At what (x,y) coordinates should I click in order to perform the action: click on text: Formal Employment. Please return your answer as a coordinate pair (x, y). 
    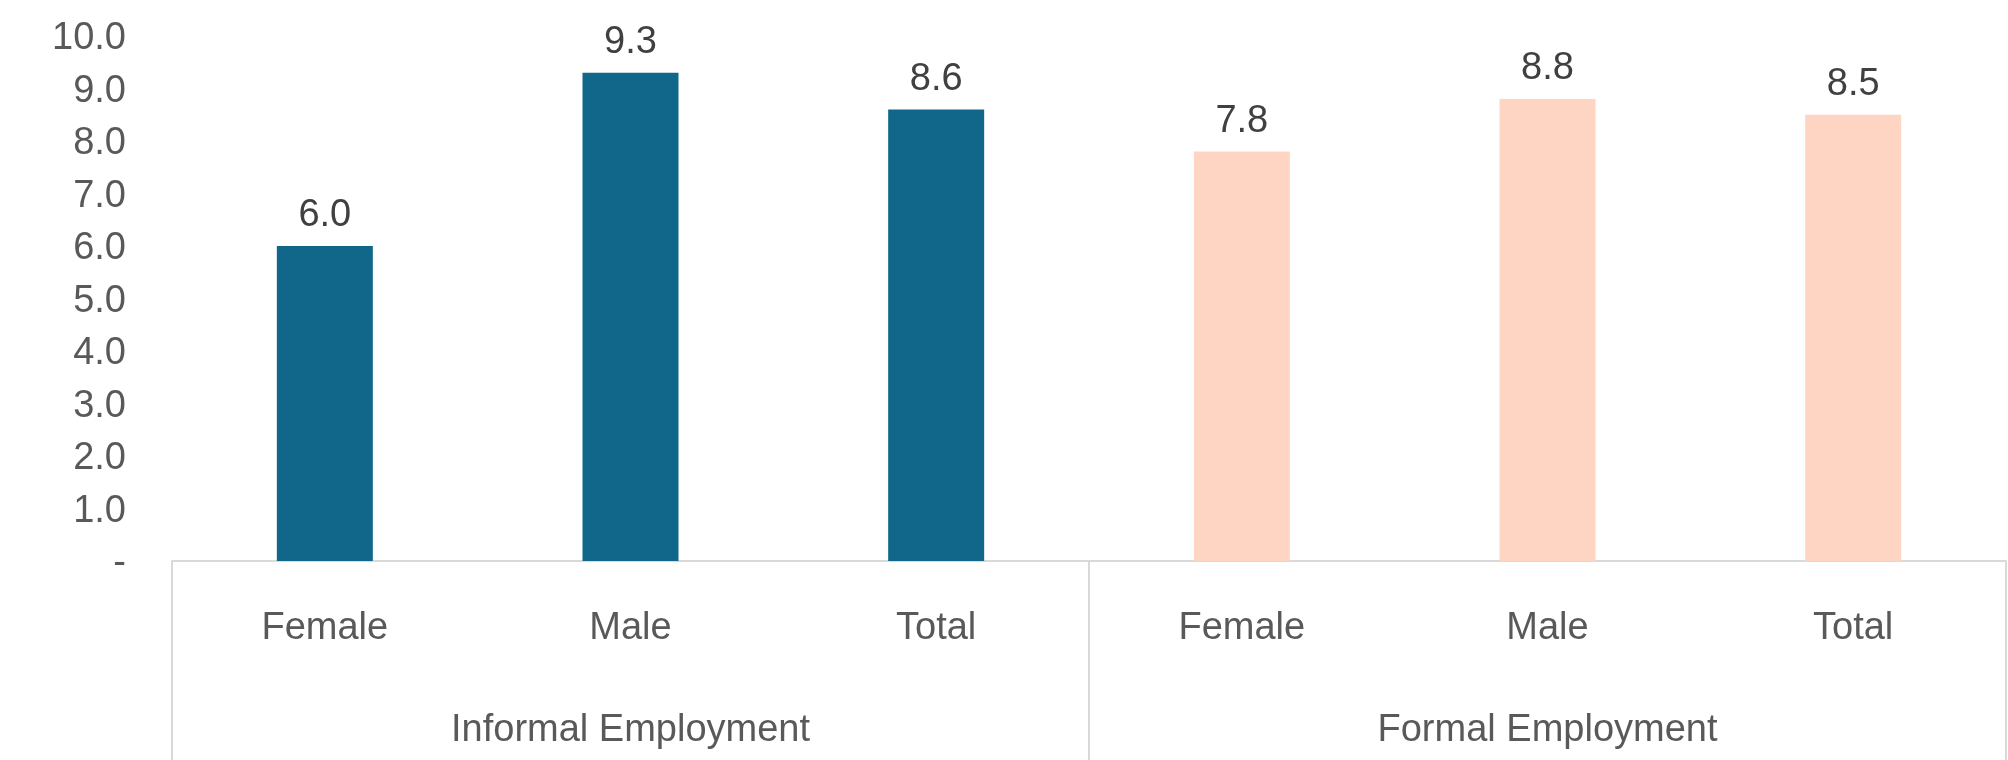
    Looking at the image, I should click on (1547, 728).